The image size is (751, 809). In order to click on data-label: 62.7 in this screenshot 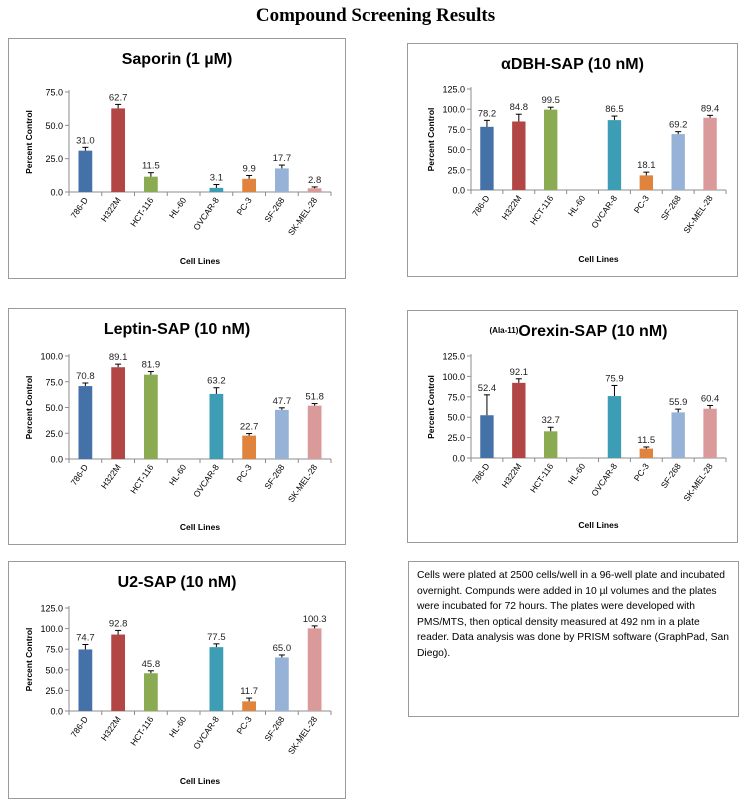, I will do `click(118, 97)`.